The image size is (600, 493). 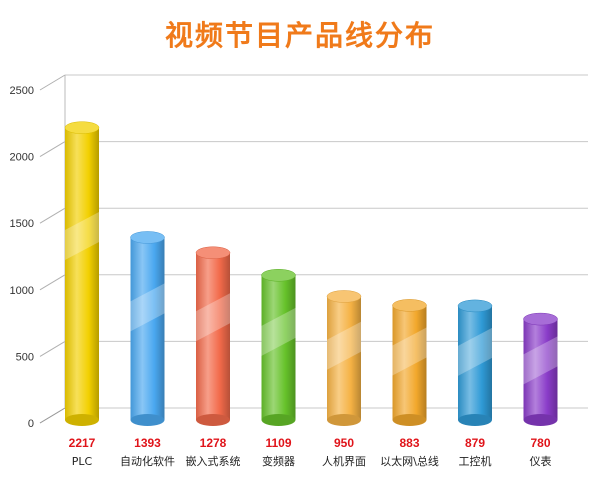 What do you see at coordinates (475, 443) in the screenshot?
I see `value-label: 879` at bounding box center [475, 443].